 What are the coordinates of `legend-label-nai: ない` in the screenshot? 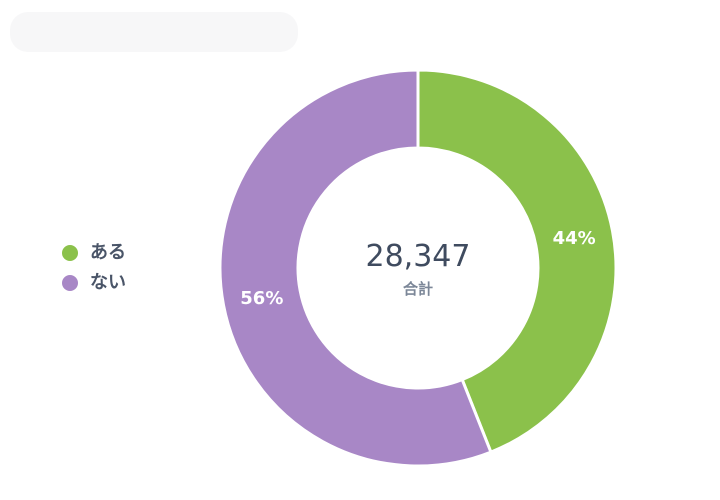 It's located at (108, 282).